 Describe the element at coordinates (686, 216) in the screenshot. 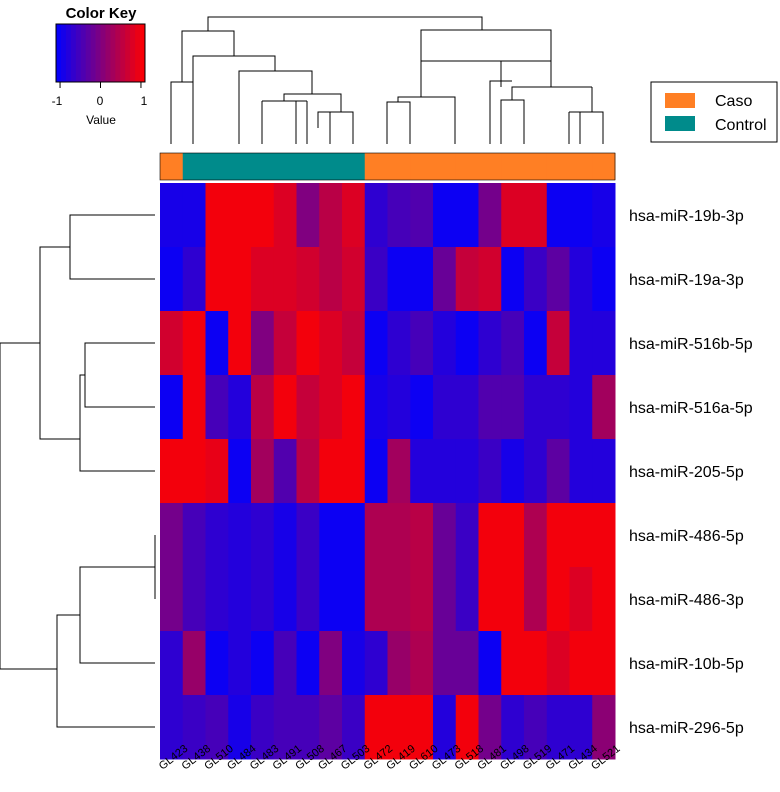

I see `row-label: hsa-miR-19b-3p` at that location.